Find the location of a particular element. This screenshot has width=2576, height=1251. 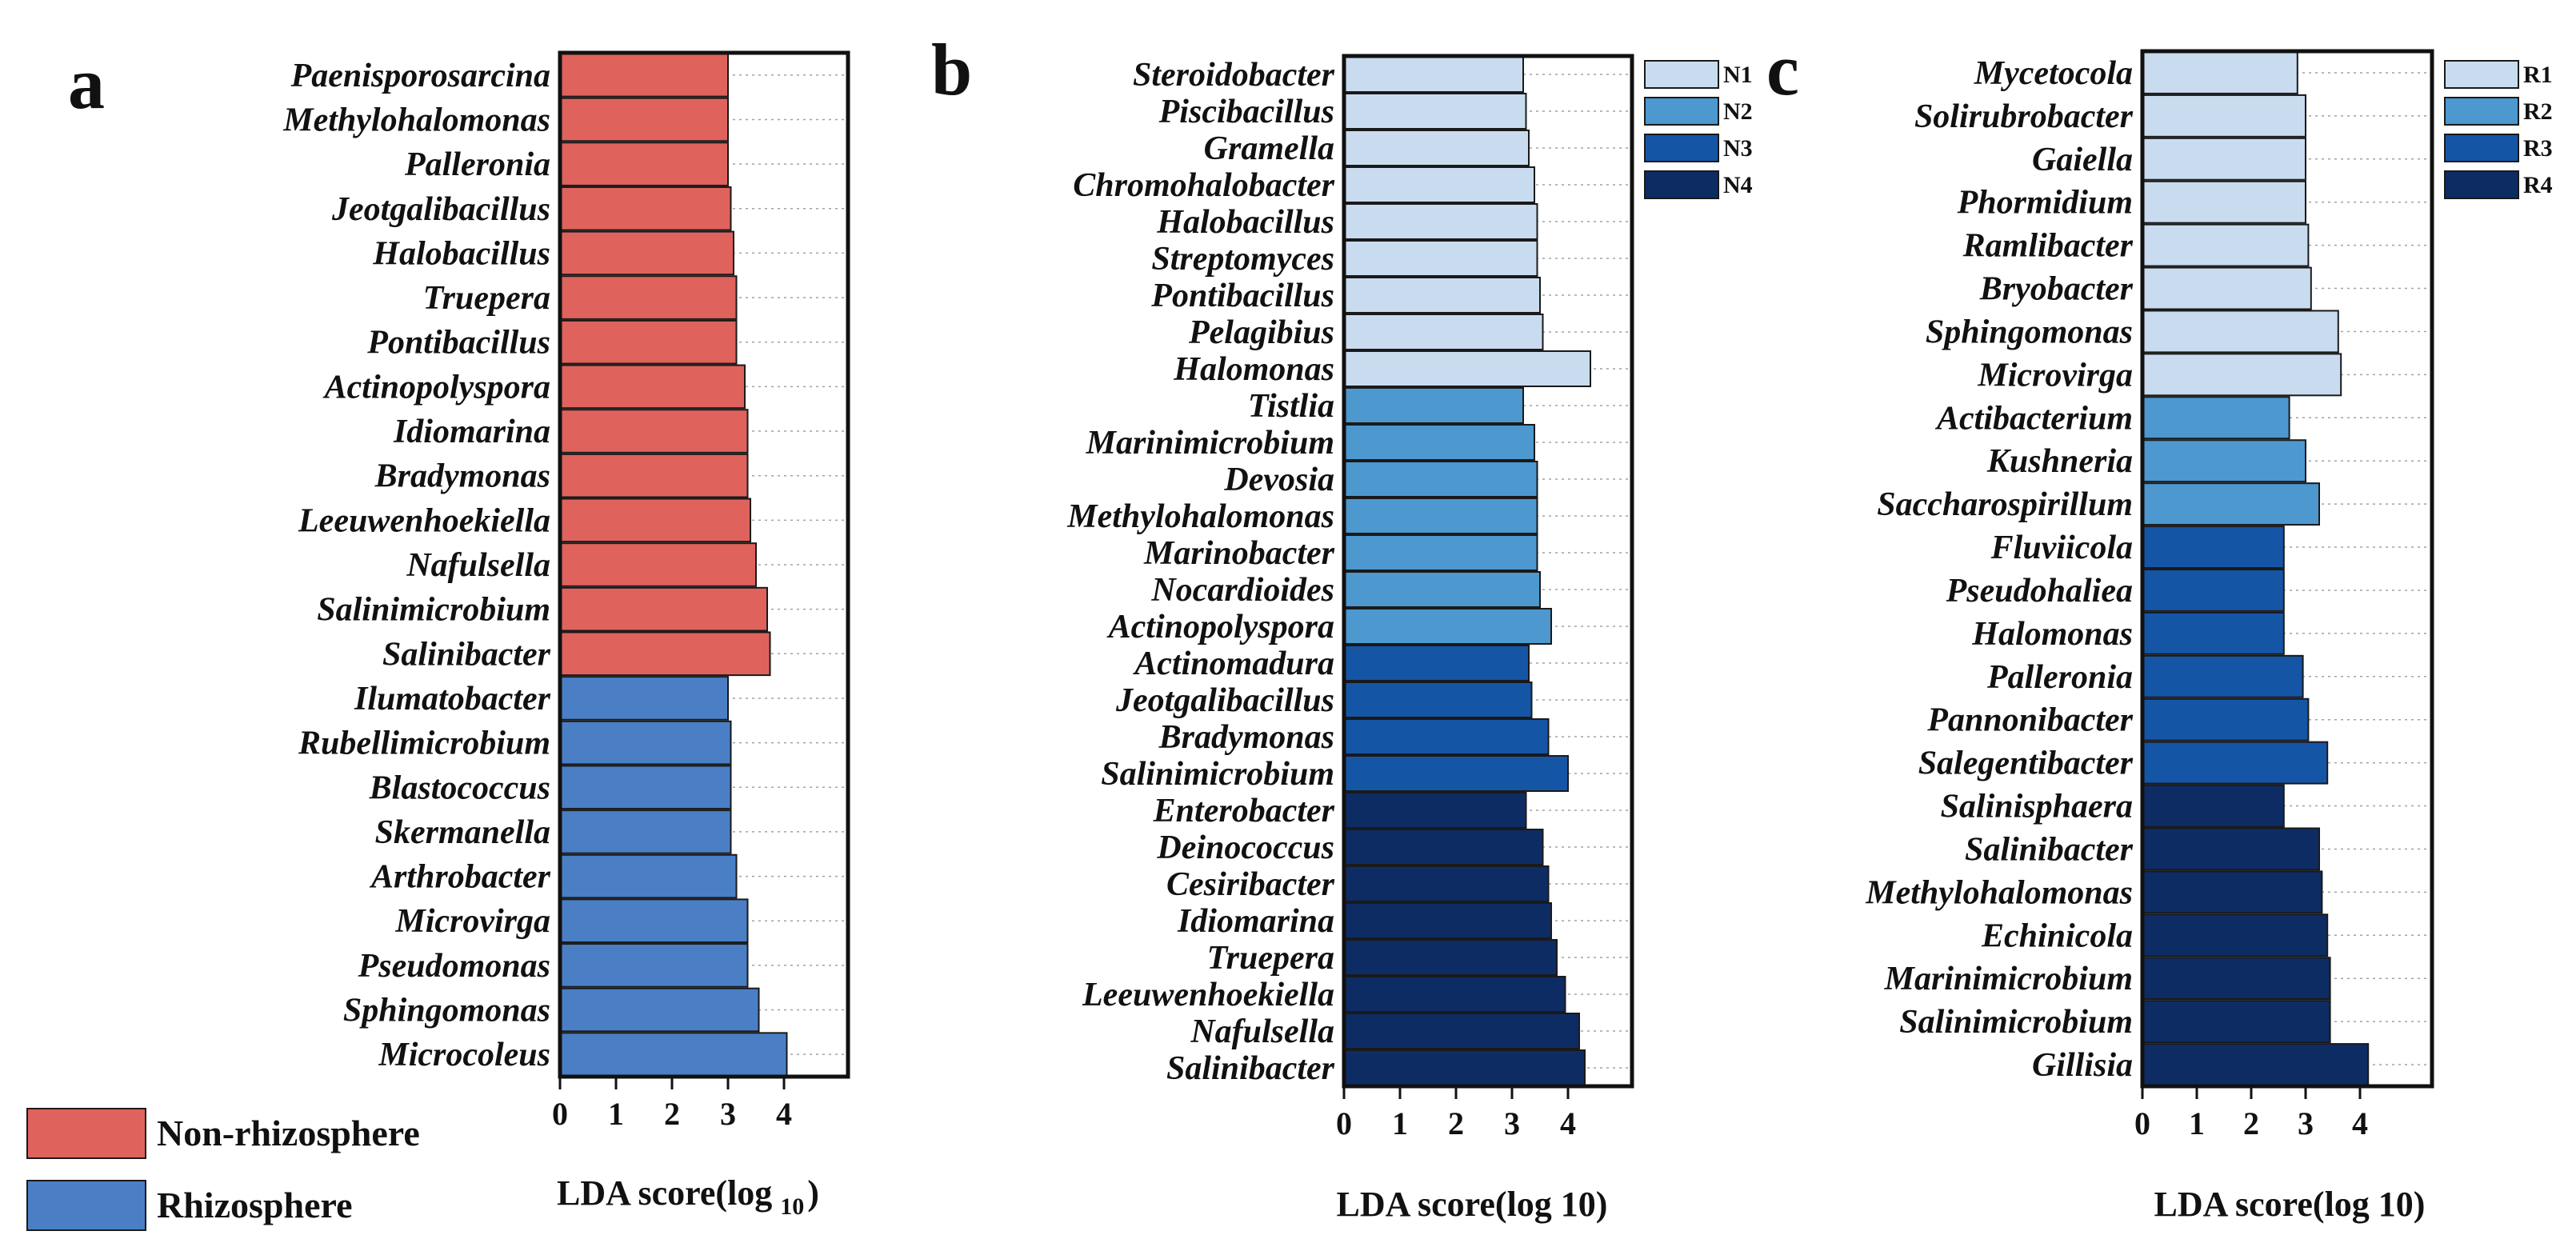

bar-phormidium is located at coordinates (2224, 202).